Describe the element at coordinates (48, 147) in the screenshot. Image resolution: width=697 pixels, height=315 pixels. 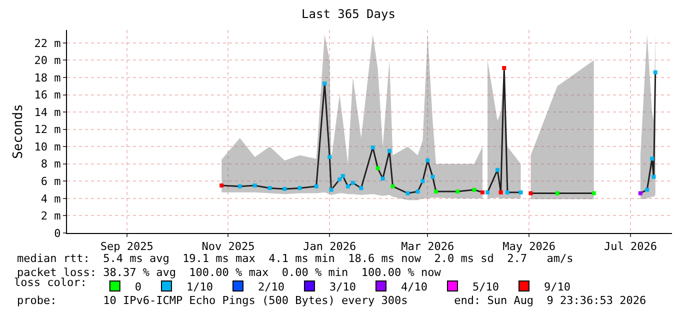
I see `y-tick-label: 10 m` at that location.